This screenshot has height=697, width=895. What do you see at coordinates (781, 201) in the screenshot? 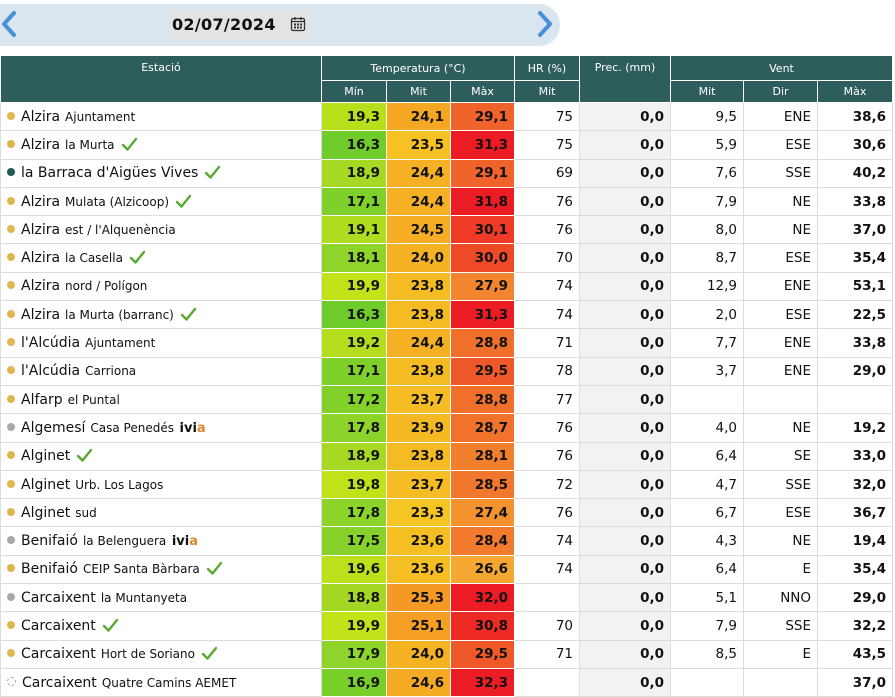
I see `wind-dir-cell: NE` at bounding box center [781, 201].